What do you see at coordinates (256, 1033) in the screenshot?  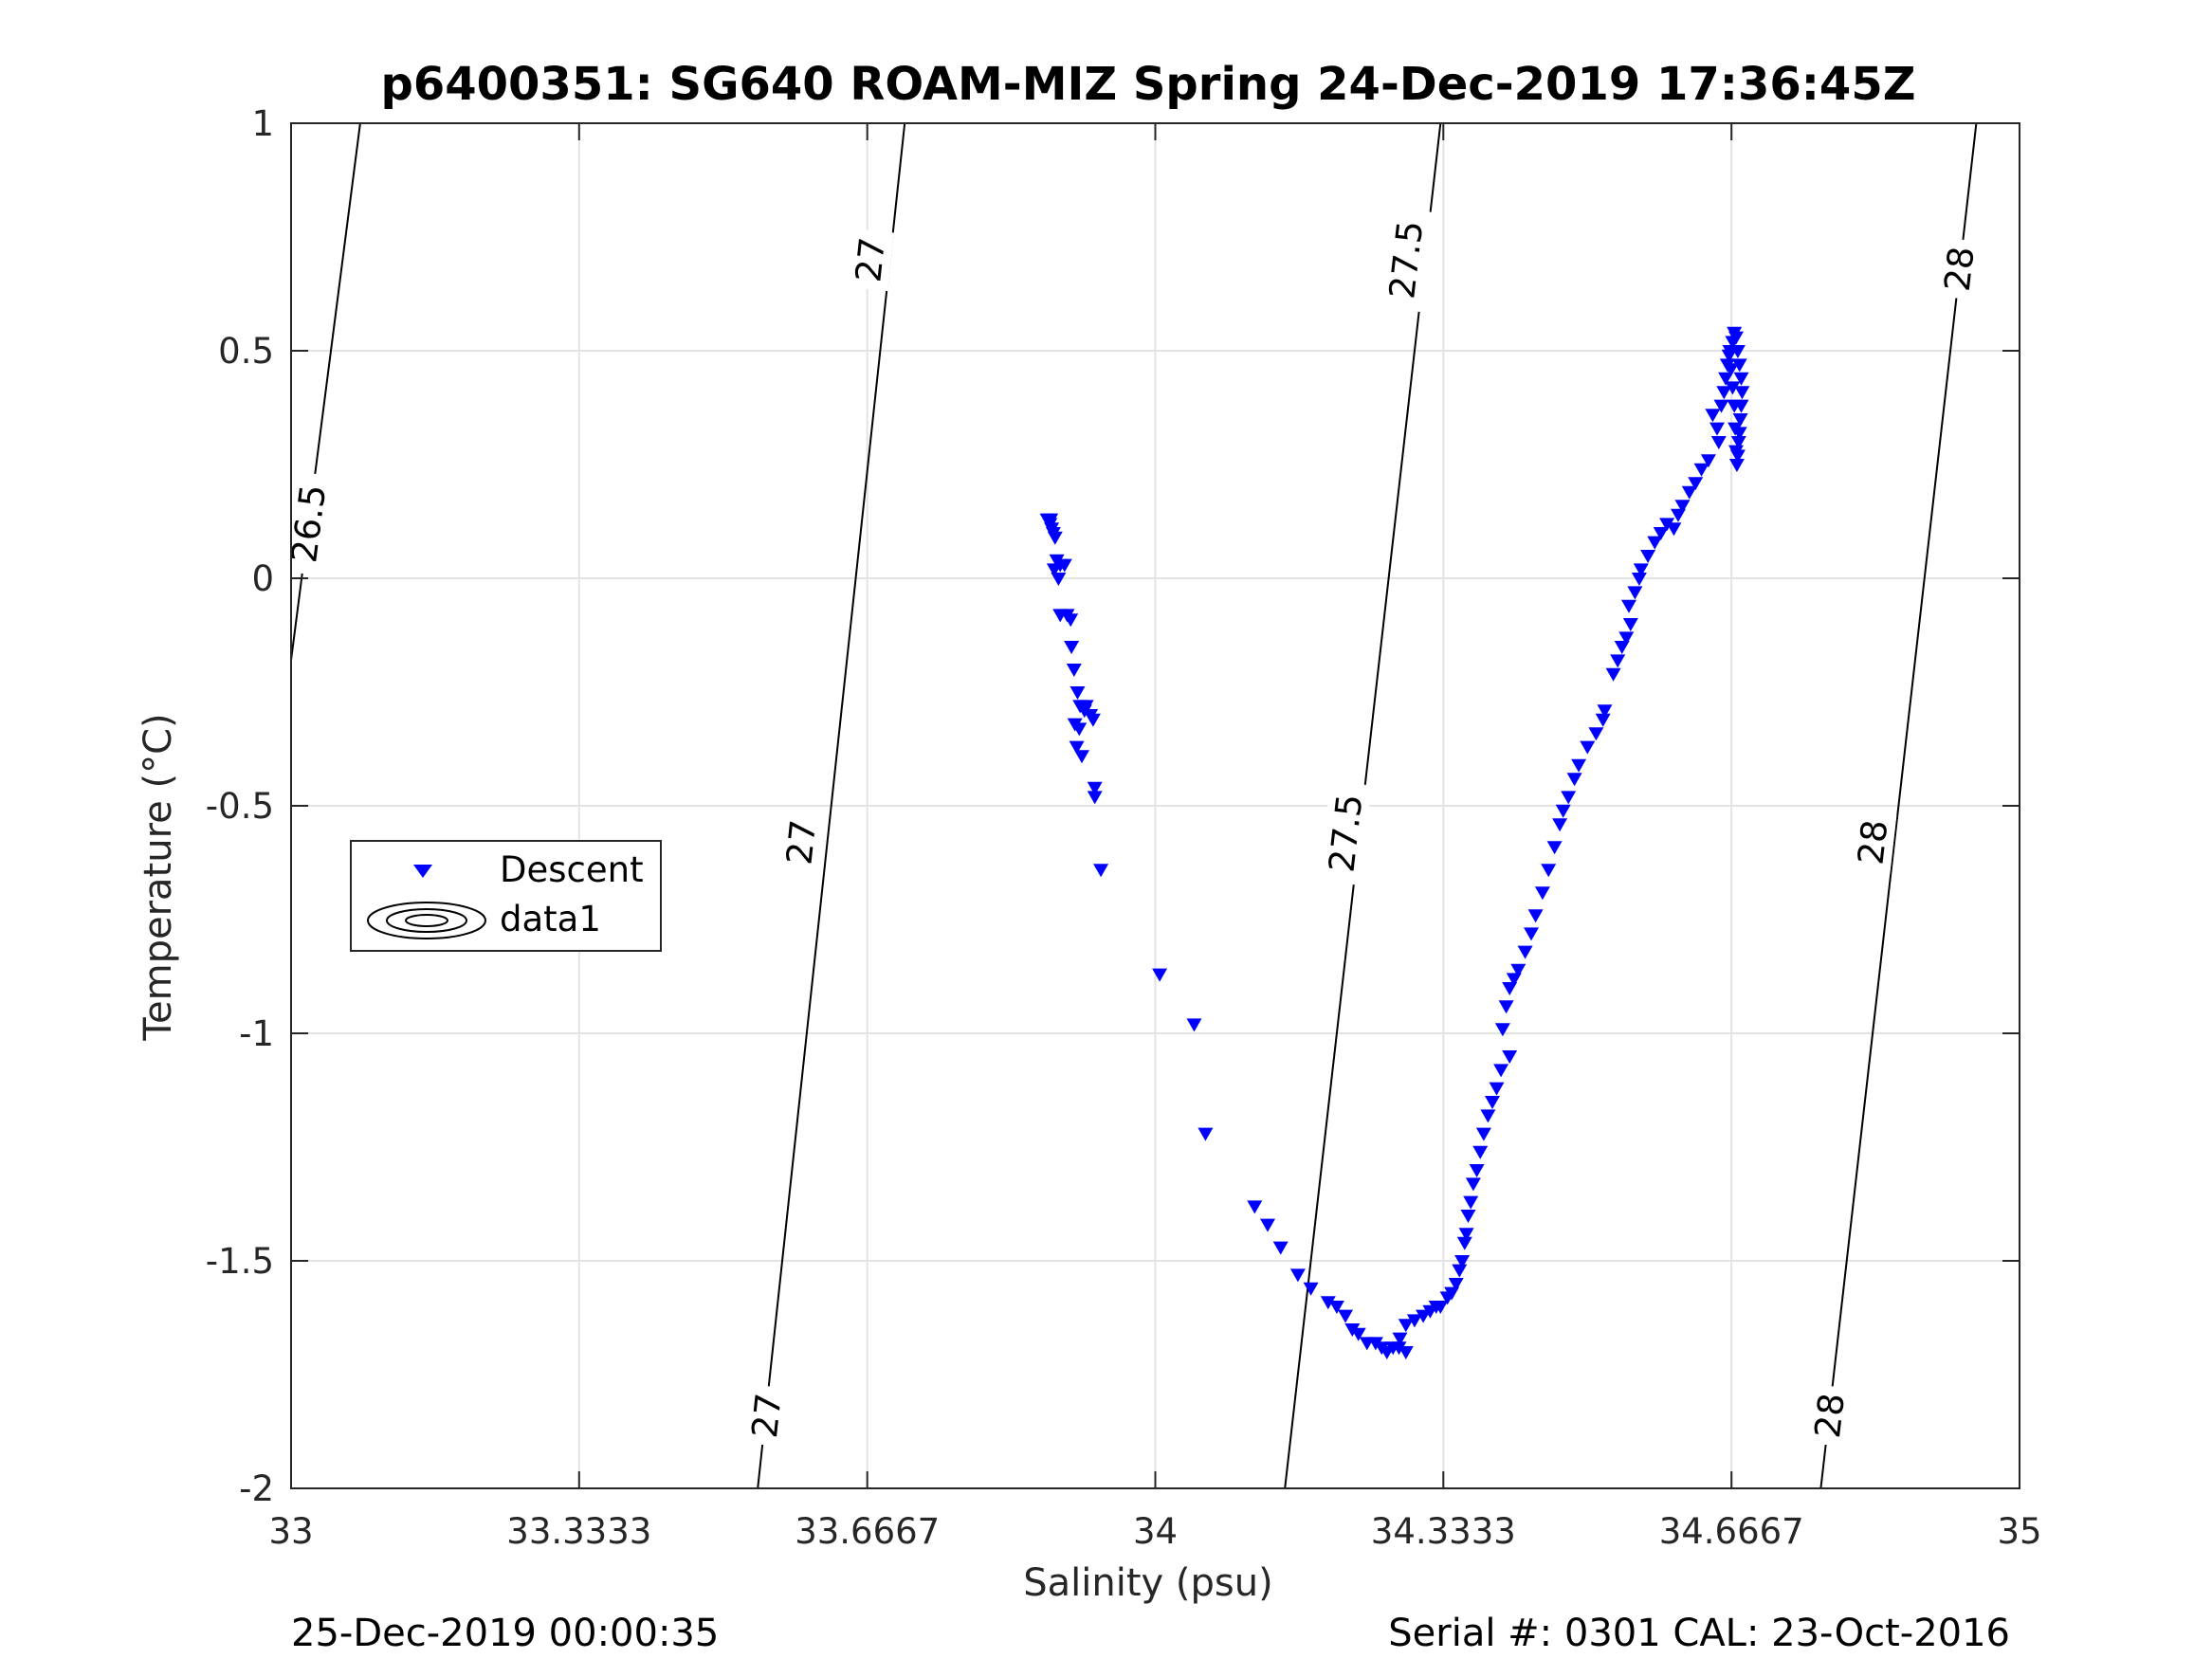 I see `y-tick-label: -1` at bounding box center [256, 1033].